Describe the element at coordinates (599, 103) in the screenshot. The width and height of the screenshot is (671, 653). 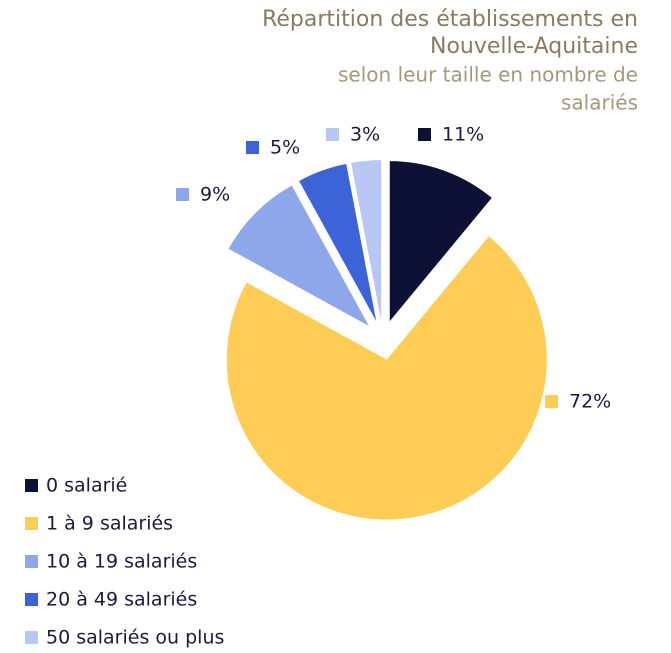
I see `chart-subtitle: salariés` at that location.